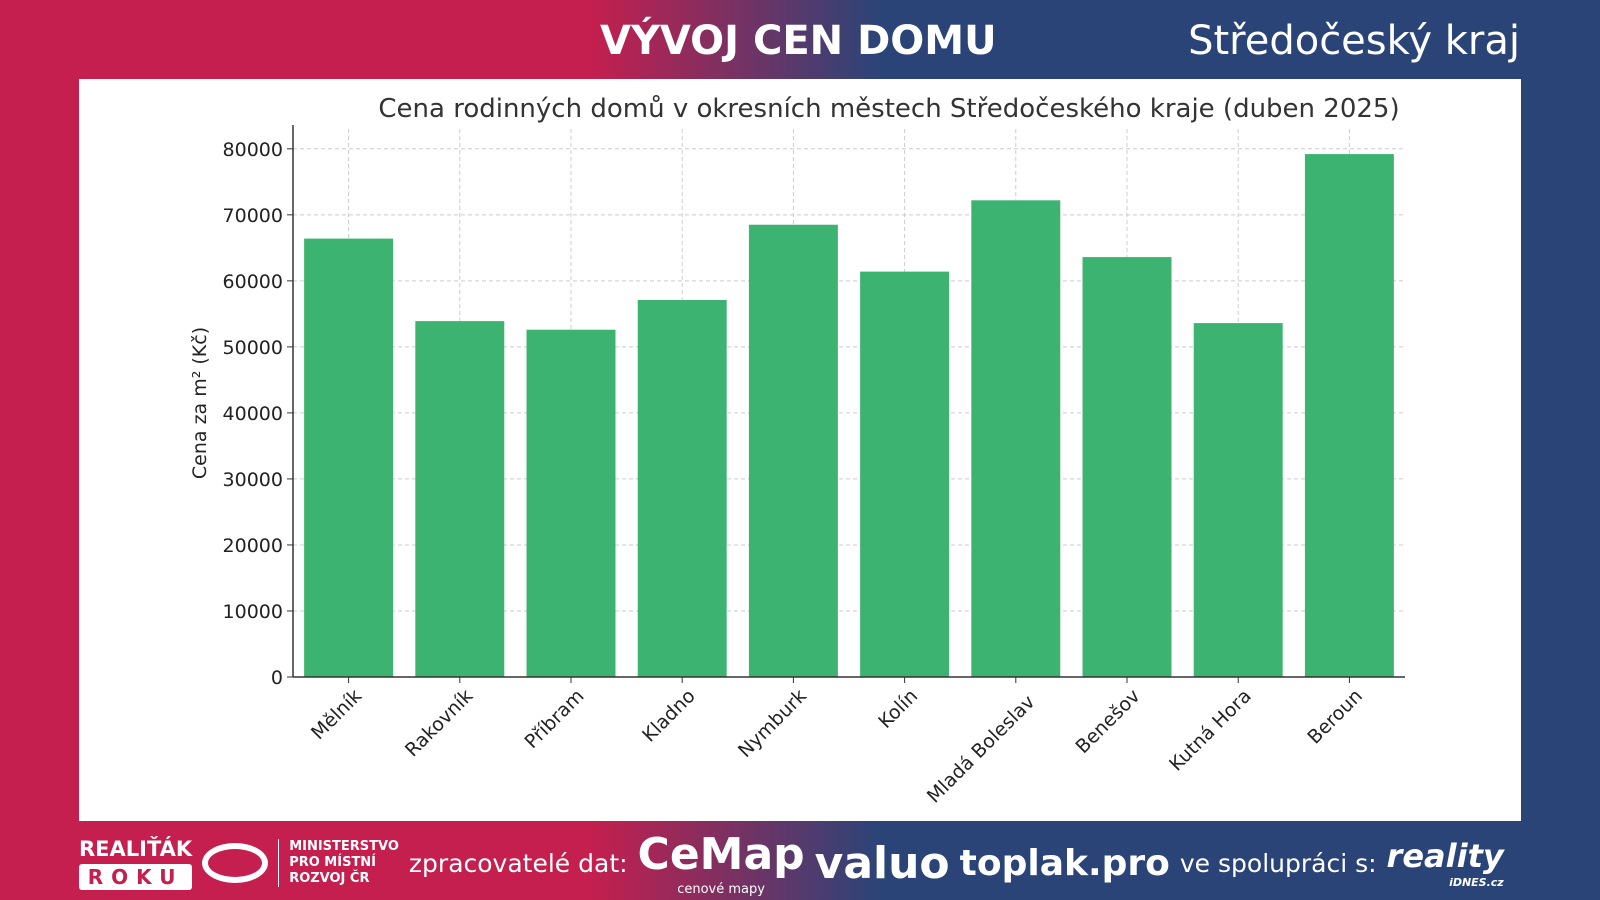 This screenshot has width=1600, height=900. I want to click on x-tick-label: Nymburk, so click(772, 723).